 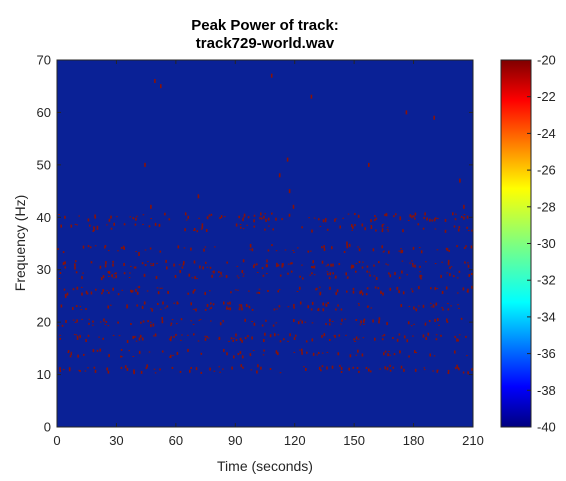 I want to click on x-tick-label: 210, so click(x=473, y=440).